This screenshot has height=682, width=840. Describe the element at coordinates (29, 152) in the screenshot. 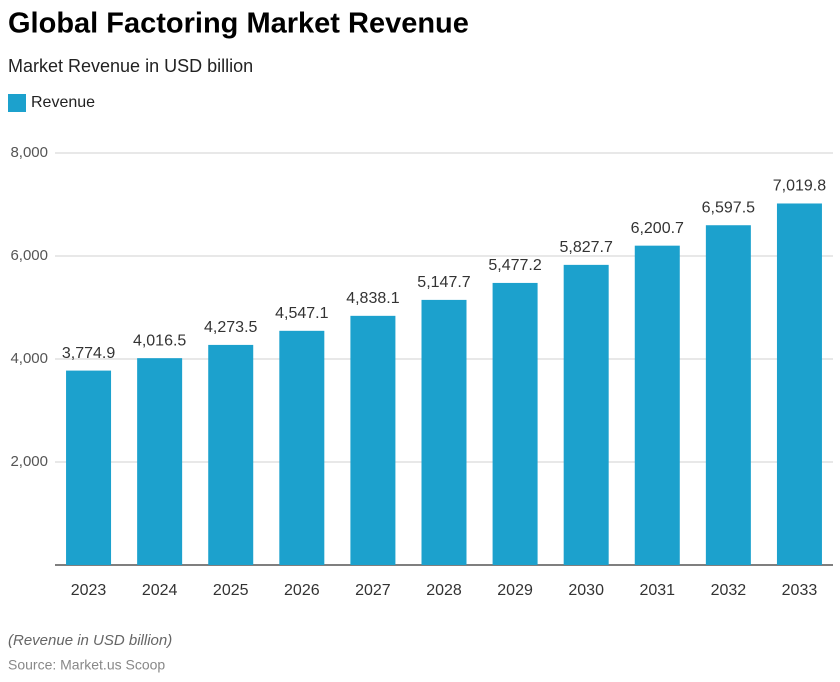

I see `y-tick-label: 8,000` at that location.